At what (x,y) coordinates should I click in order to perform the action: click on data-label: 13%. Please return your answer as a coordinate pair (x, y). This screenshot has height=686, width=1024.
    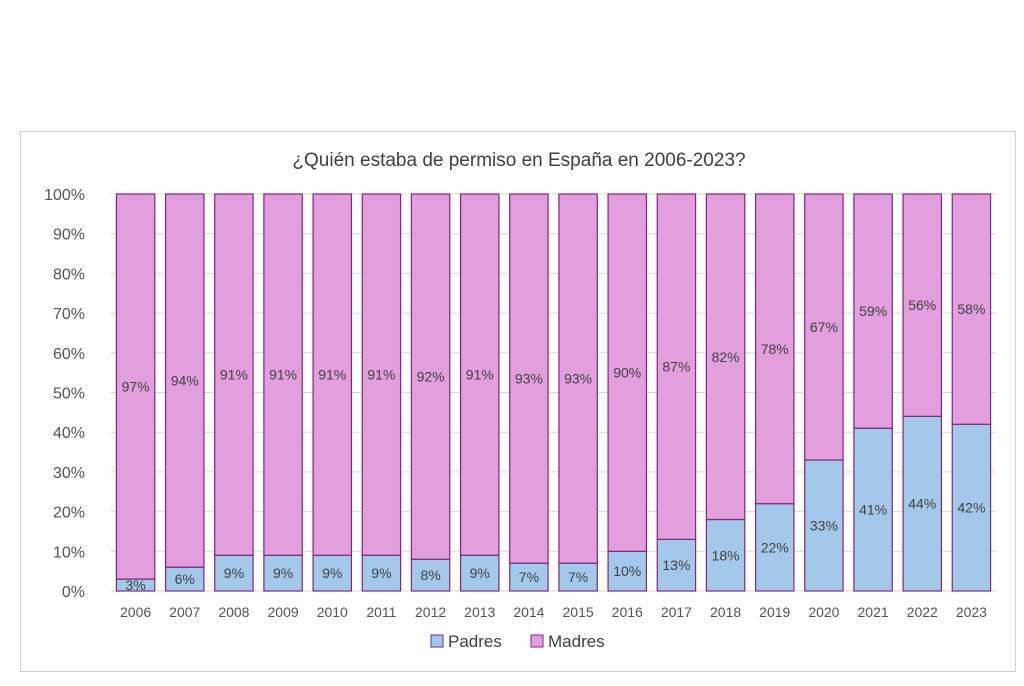
    Looking at the image, I should click on (676, 565).